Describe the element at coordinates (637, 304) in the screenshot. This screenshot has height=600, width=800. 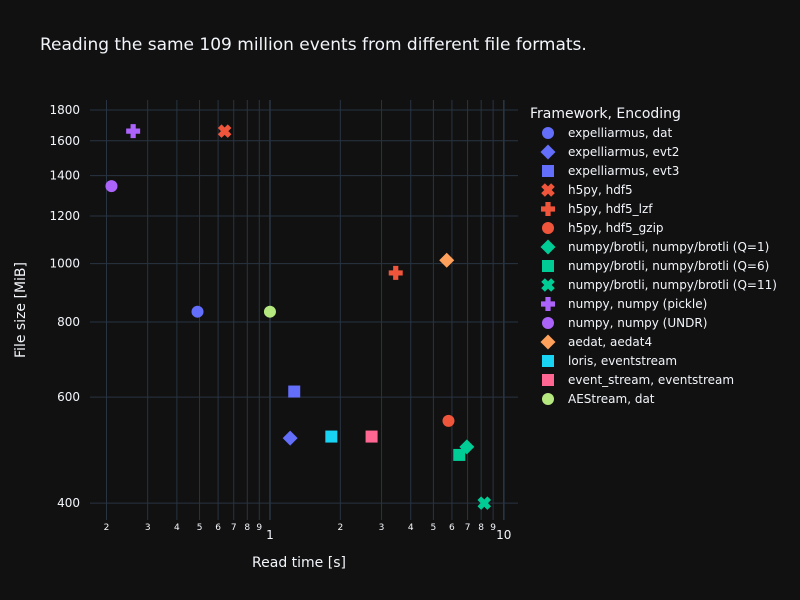
I see `legend-label: numpy, numpy (pickle)` at that location.